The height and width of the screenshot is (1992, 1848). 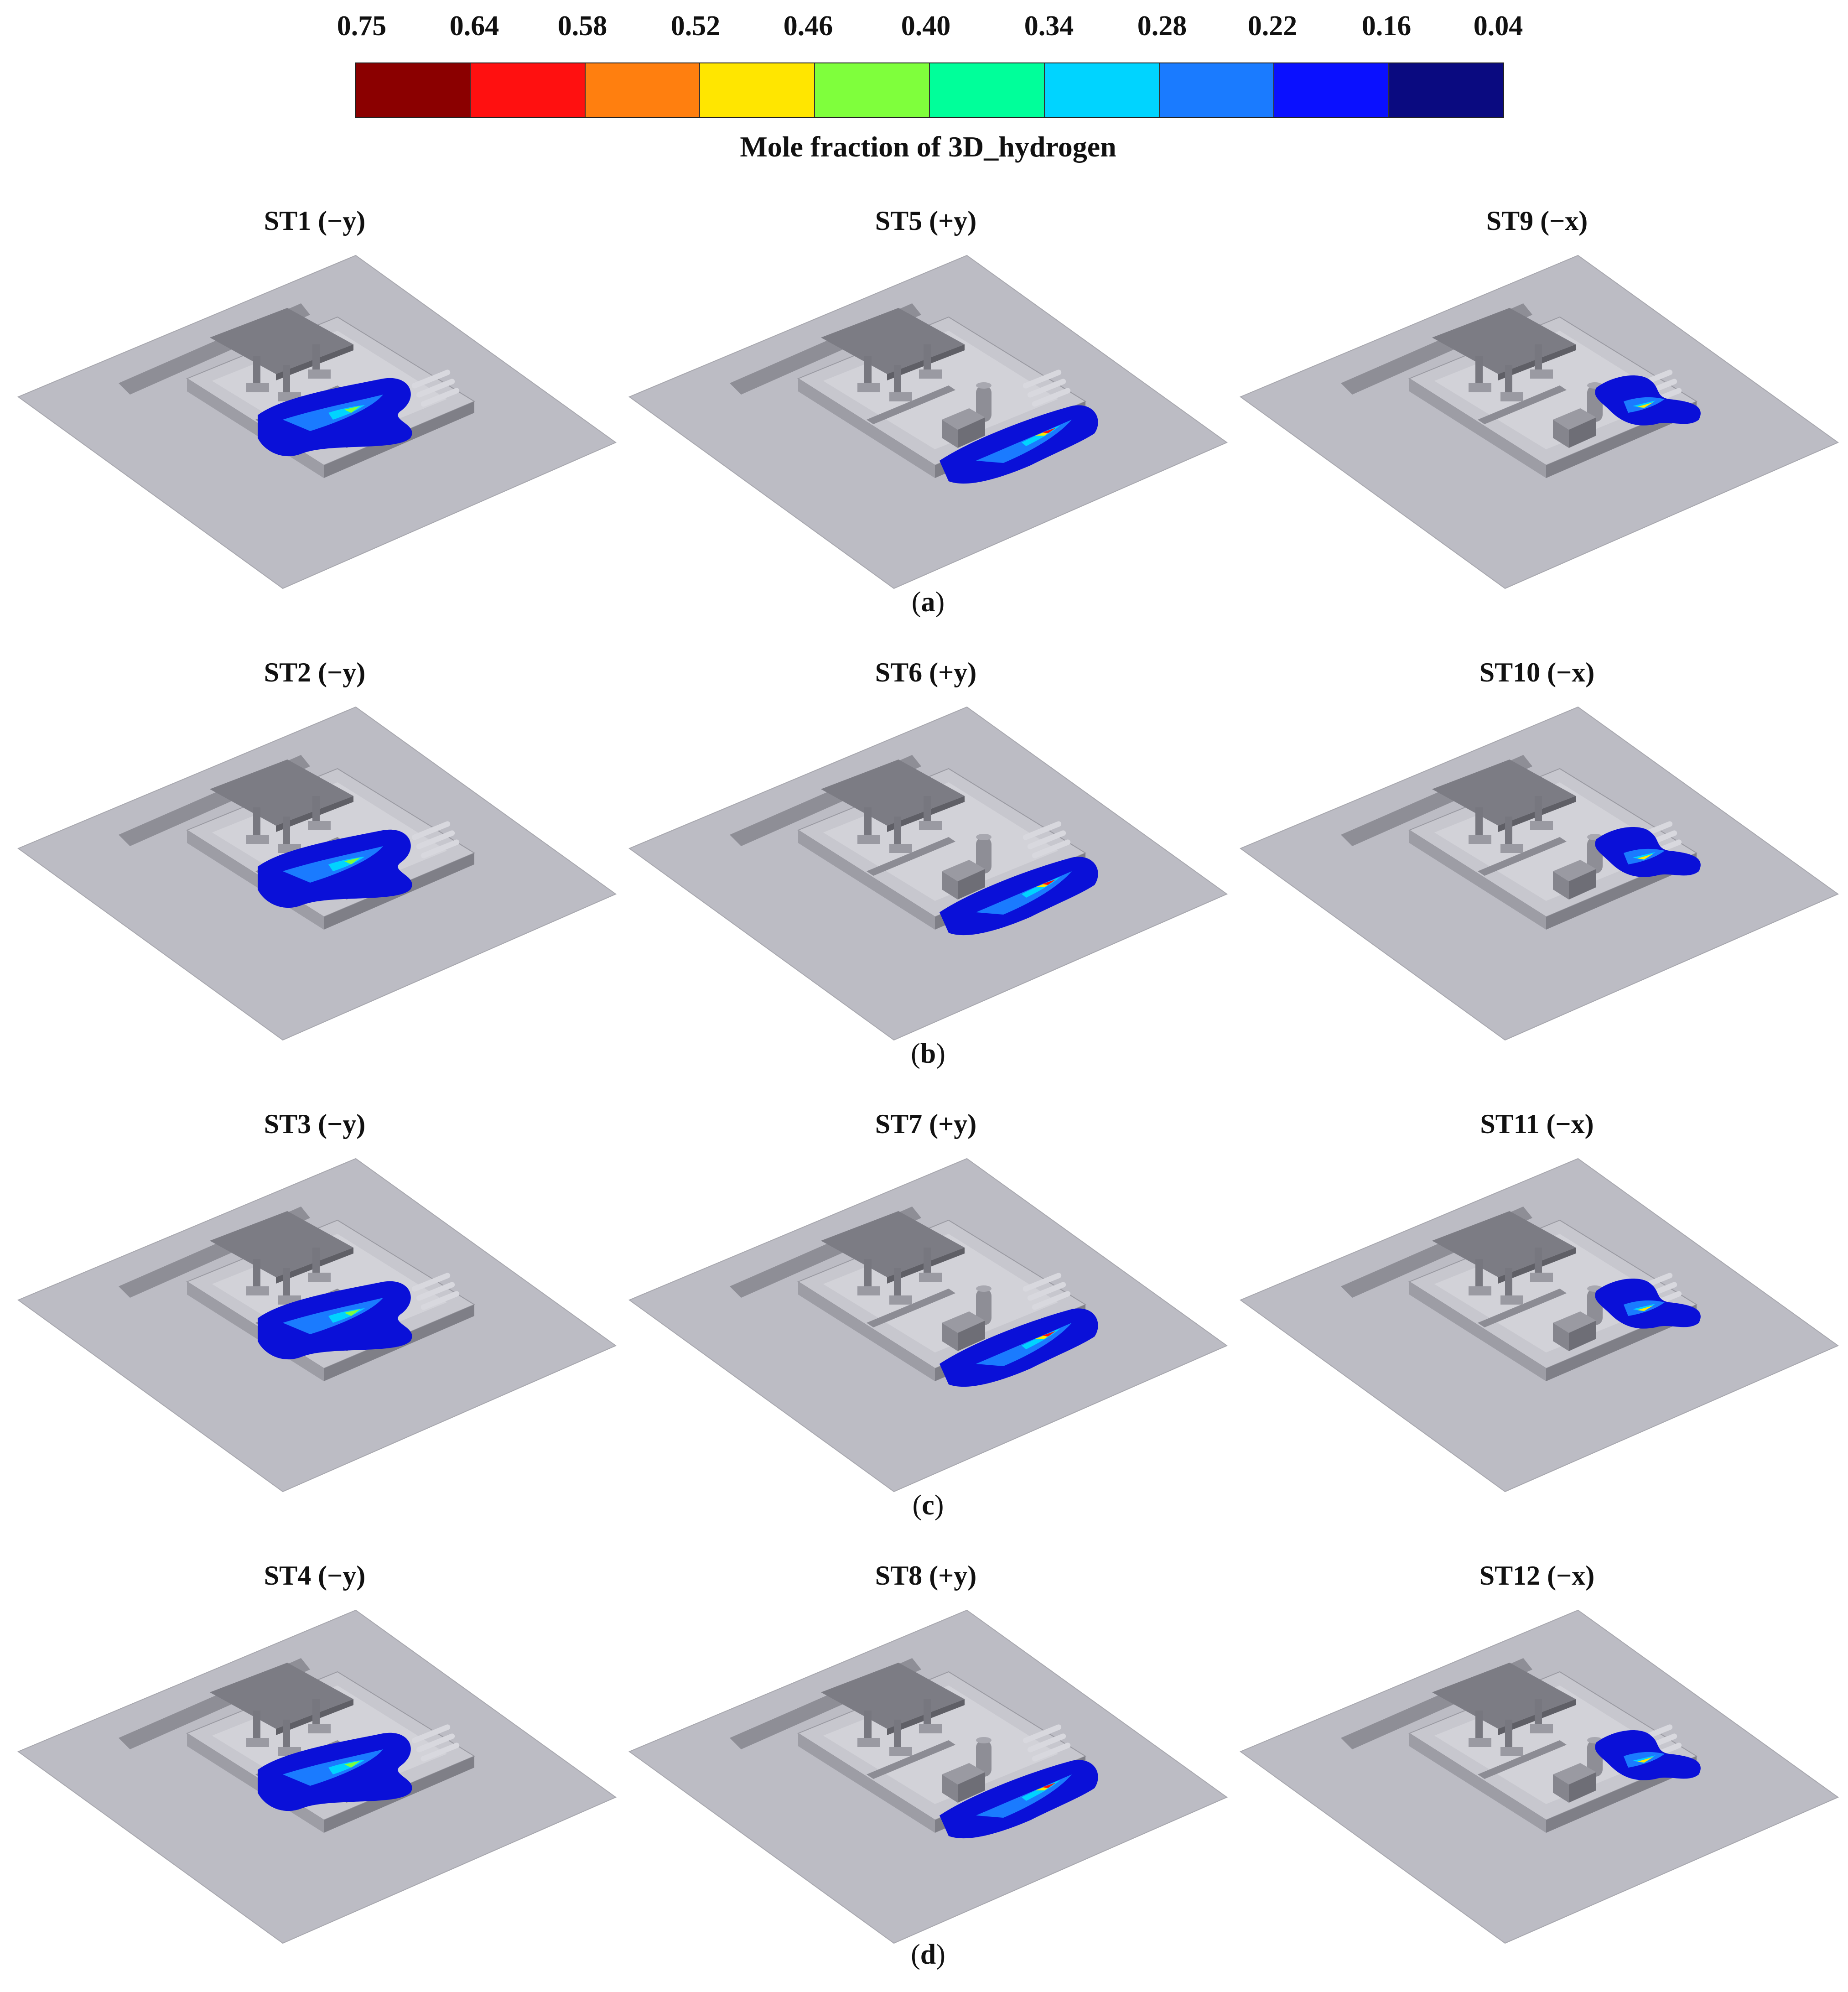 I want to click on dispersion-panel: ST11 (−x), so click(x=1537, y=1313).